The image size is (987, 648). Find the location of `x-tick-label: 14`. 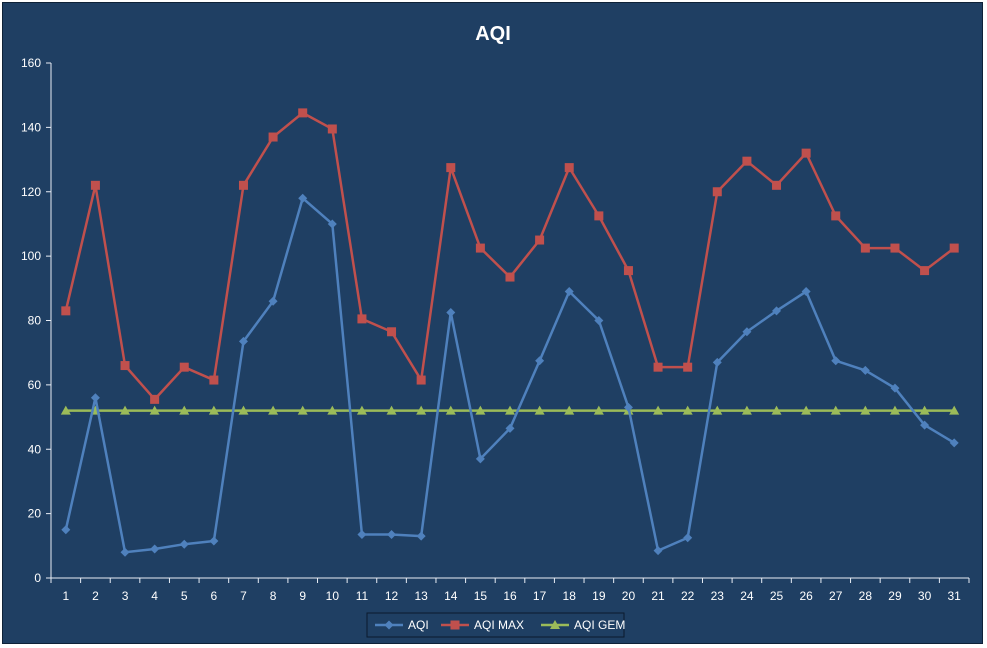

x-tick-label: 14 is located at coordinates (451, 596).